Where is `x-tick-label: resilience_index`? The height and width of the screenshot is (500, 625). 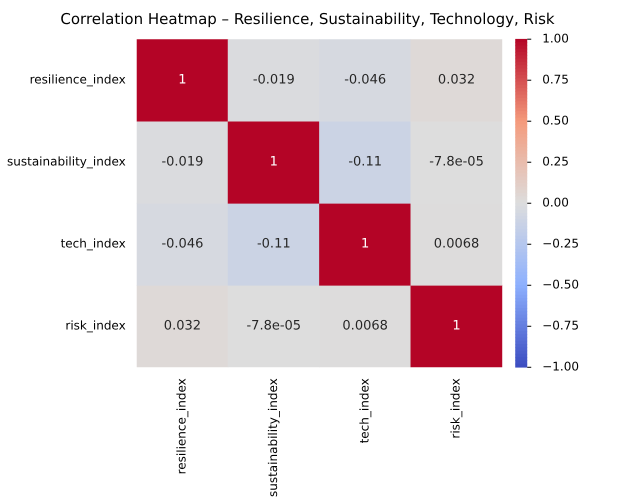
x-tick-label: resilience_index is located at coordinates (181, 426).